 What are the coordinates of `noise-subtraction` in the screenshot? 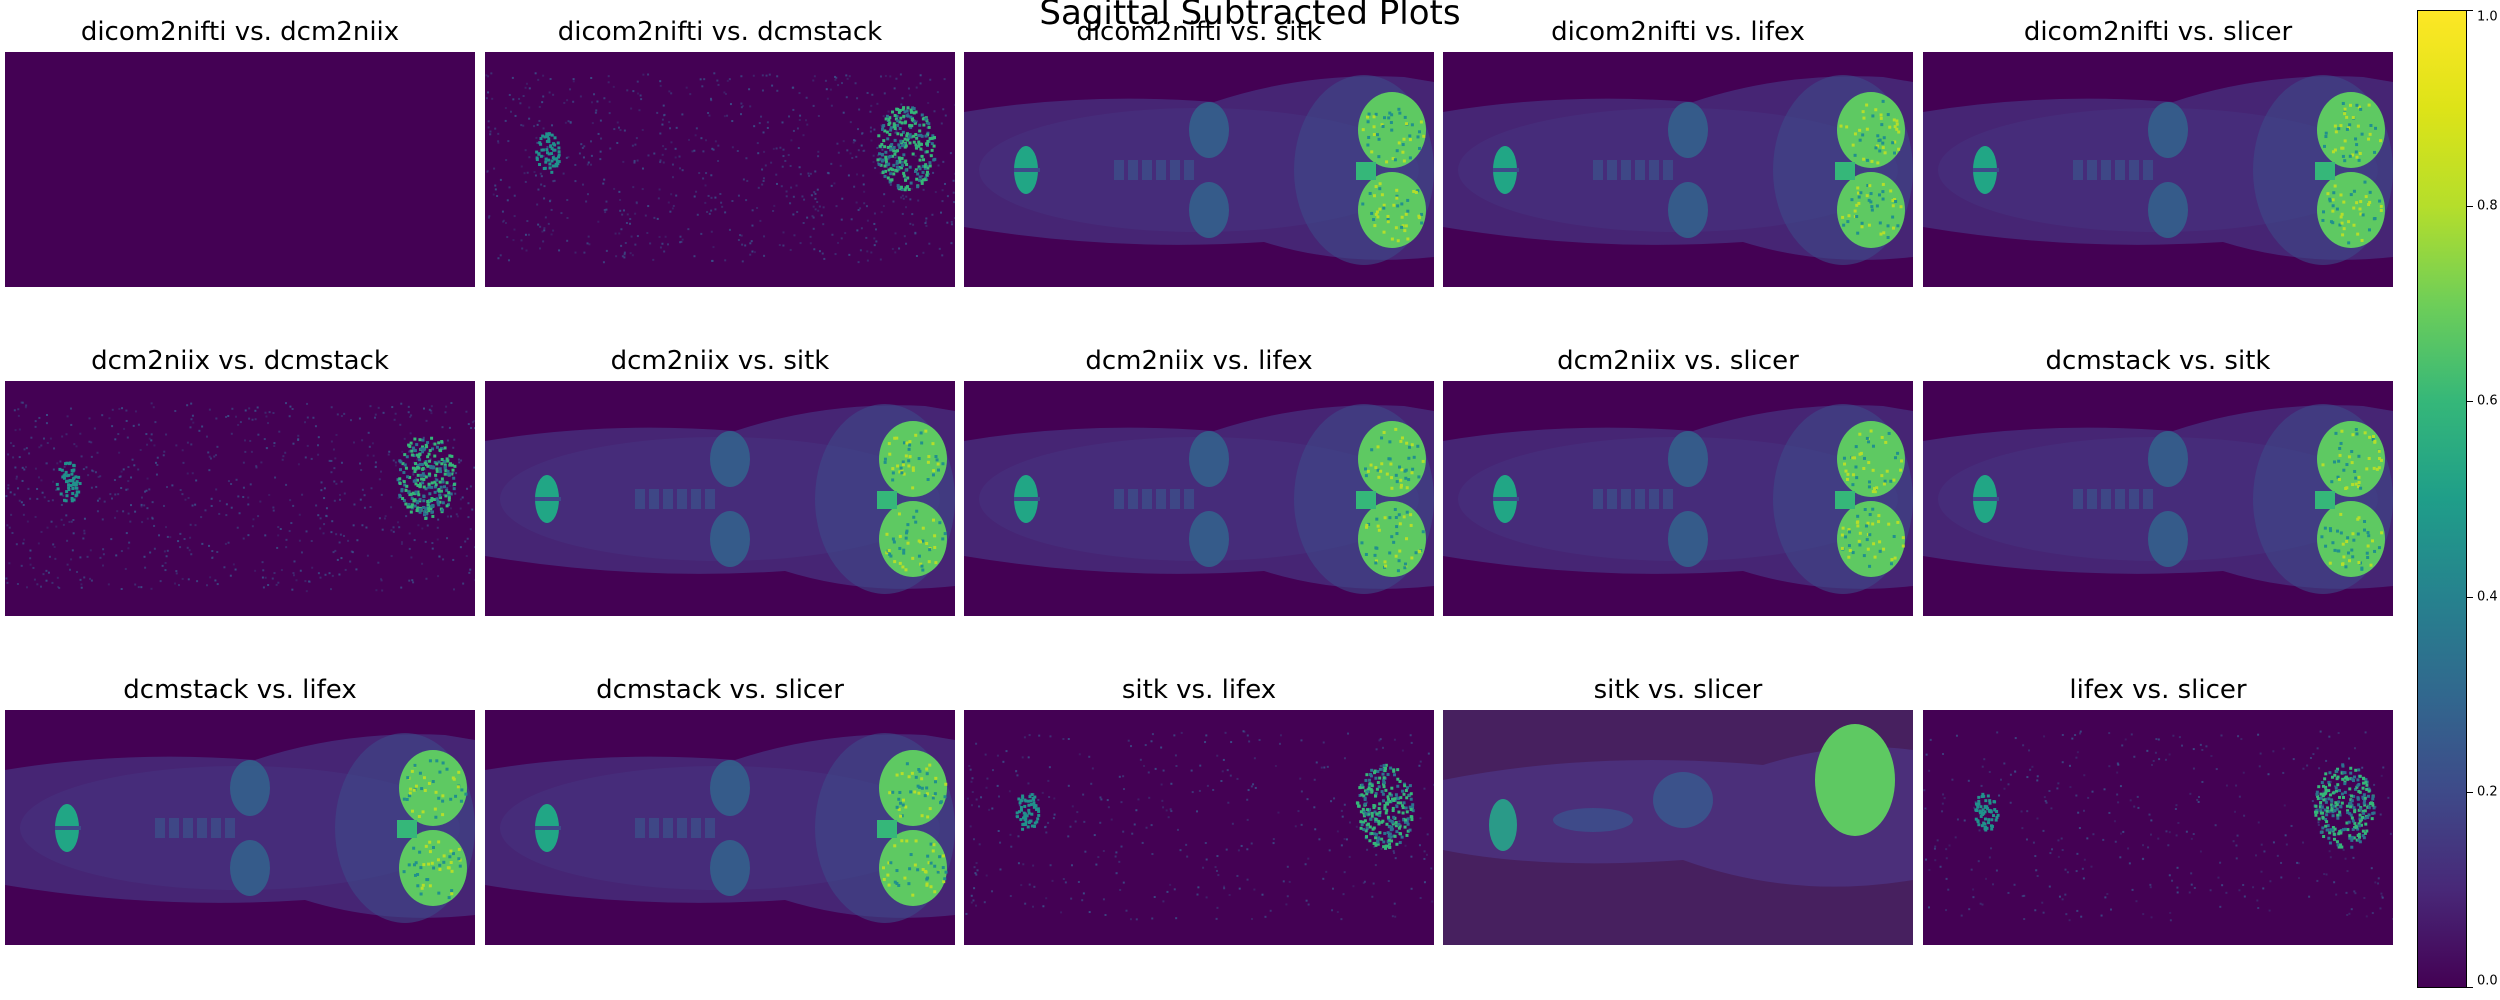 It's located at (720, 168).